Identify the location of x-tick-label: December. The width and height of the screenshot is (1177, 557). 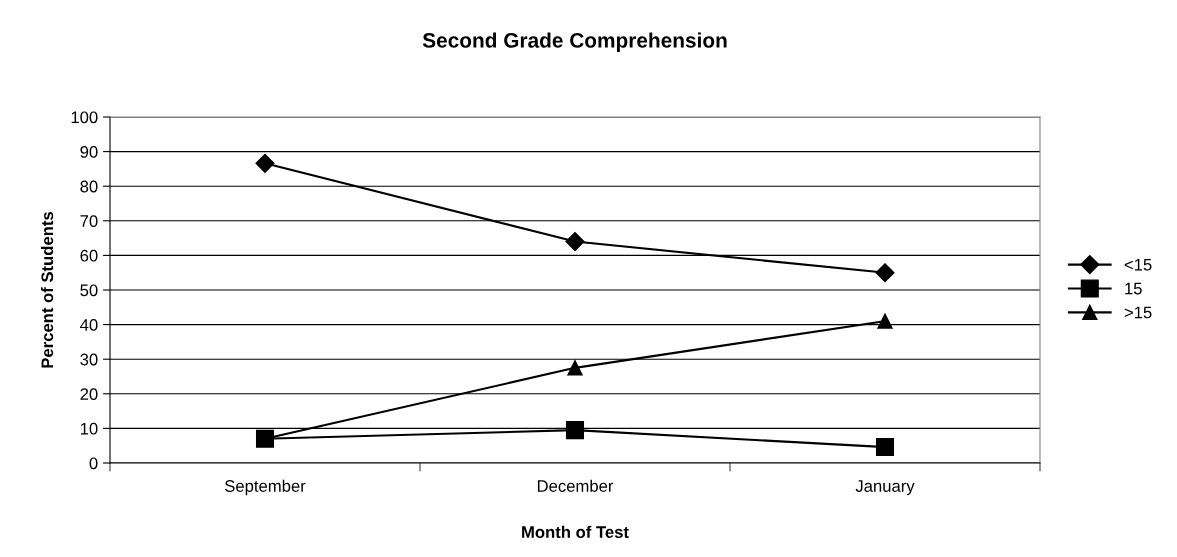
(575, 485).